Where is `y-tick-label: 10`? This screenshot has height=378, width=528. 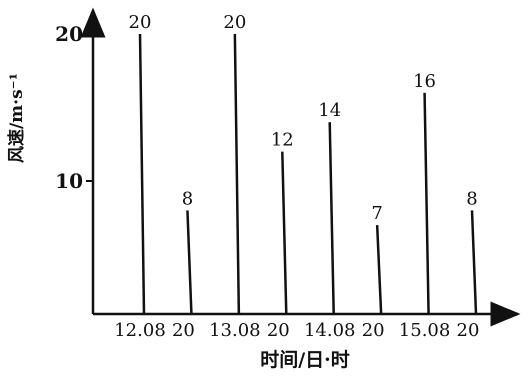
y-tick-label: 10 is located at coordinates (69, 181).